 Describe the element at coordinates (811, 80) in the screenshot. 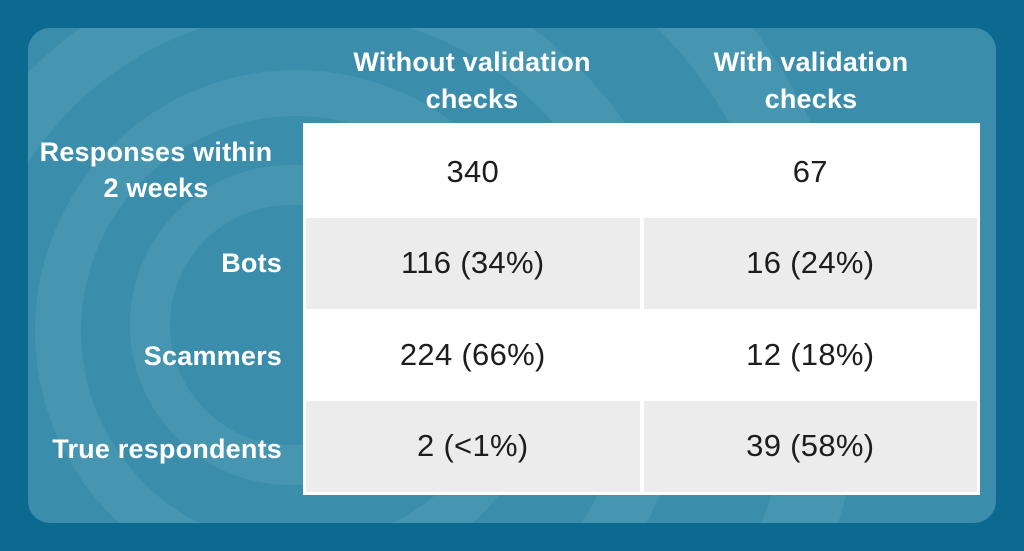

I see `column-header-with-validation: With validation checks` at that location.